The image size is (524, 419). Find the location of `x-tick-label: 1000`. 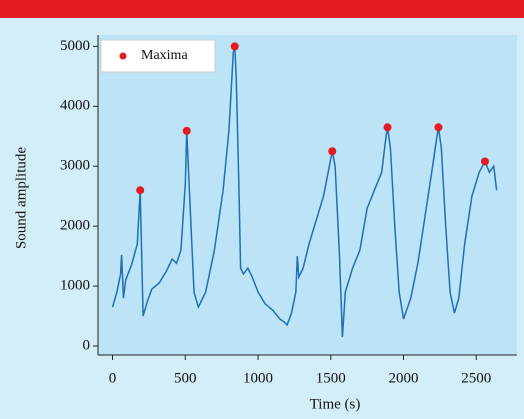

x-tick-label: 1000 is located at coordinates (258, 378).